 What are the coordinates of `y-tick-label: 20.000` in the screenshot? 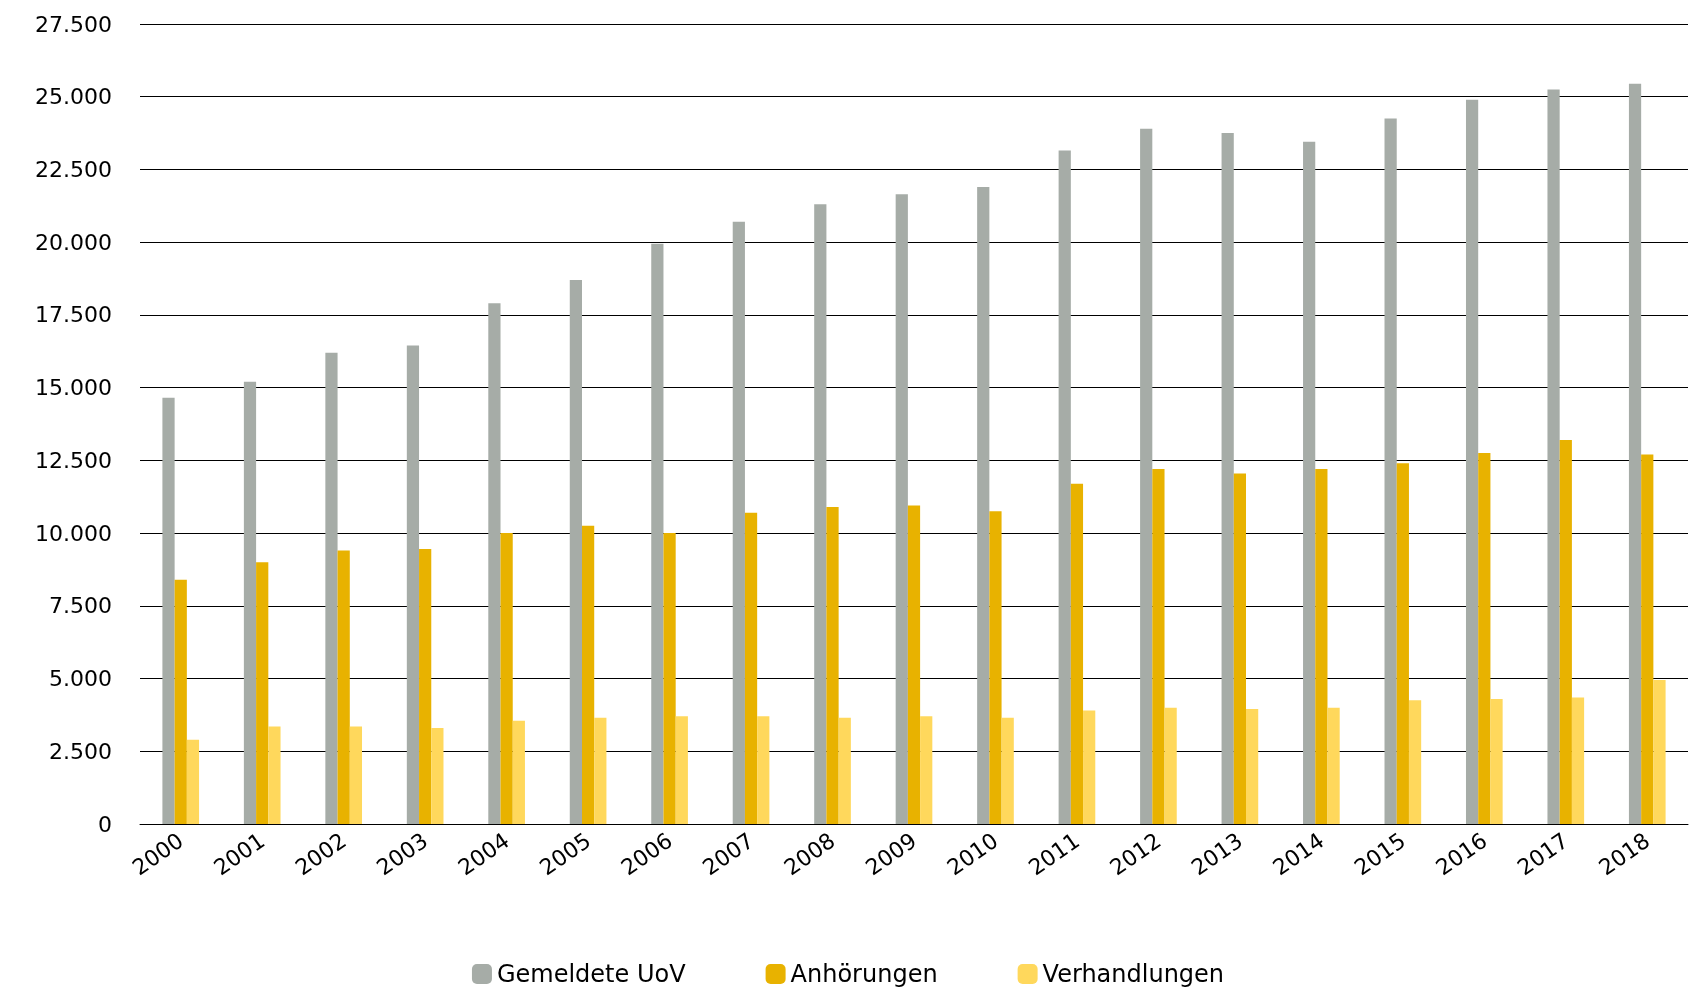 It's located at (73, 242).